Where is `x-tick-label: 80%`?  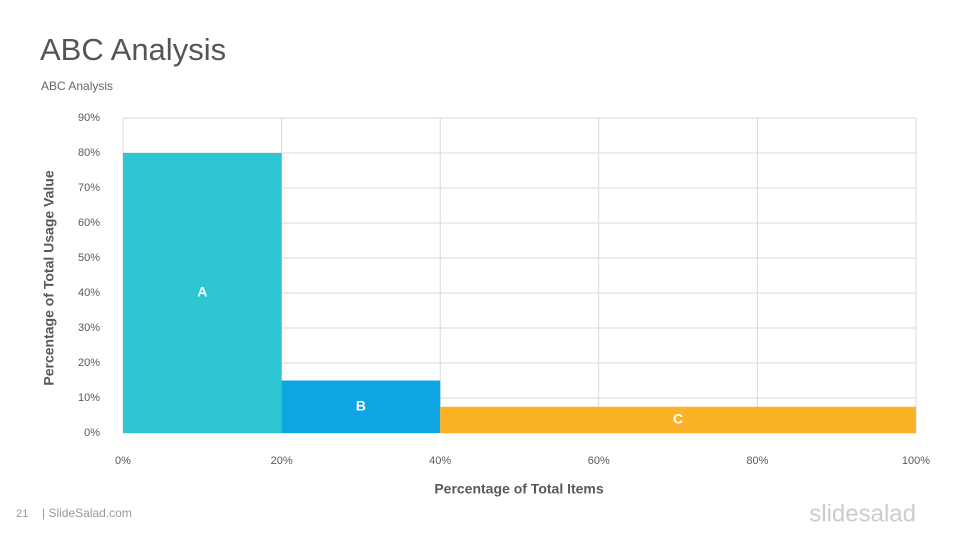
x-tick-label: 80% is located at coordinates (757, 461).